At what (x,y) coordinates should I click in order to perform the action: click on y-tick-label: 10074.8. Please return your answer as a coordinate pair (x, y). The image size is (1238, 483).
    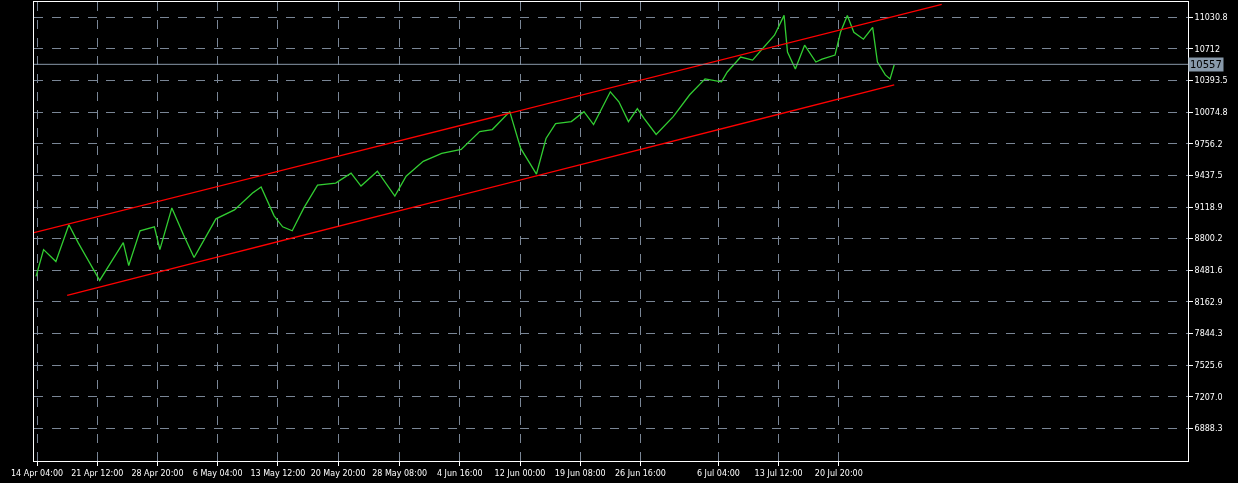
    Looking at the image, I should click on (1211, 112).